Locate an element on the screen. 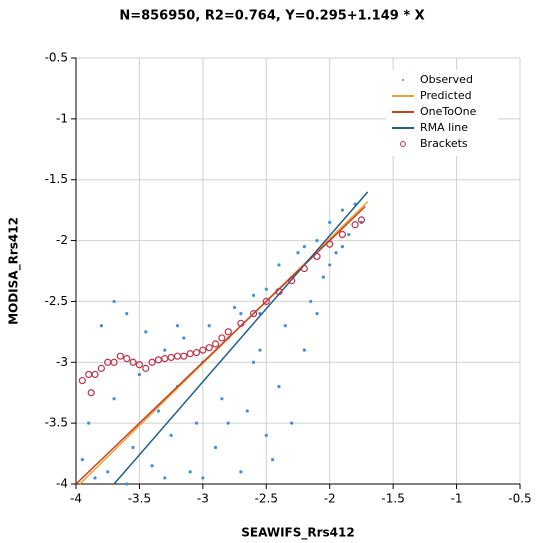  chart-title: N=856950, R2=0.764, Y=0.295+1.149 * X is located at coordinates (271, 16).